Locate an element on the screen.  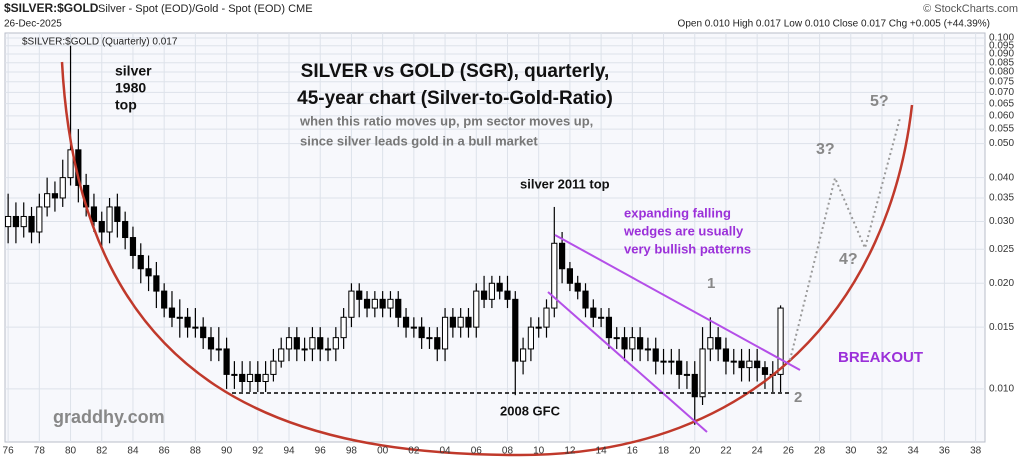
y-tick-label: 0.070 is located at coordinates (1001, 92).